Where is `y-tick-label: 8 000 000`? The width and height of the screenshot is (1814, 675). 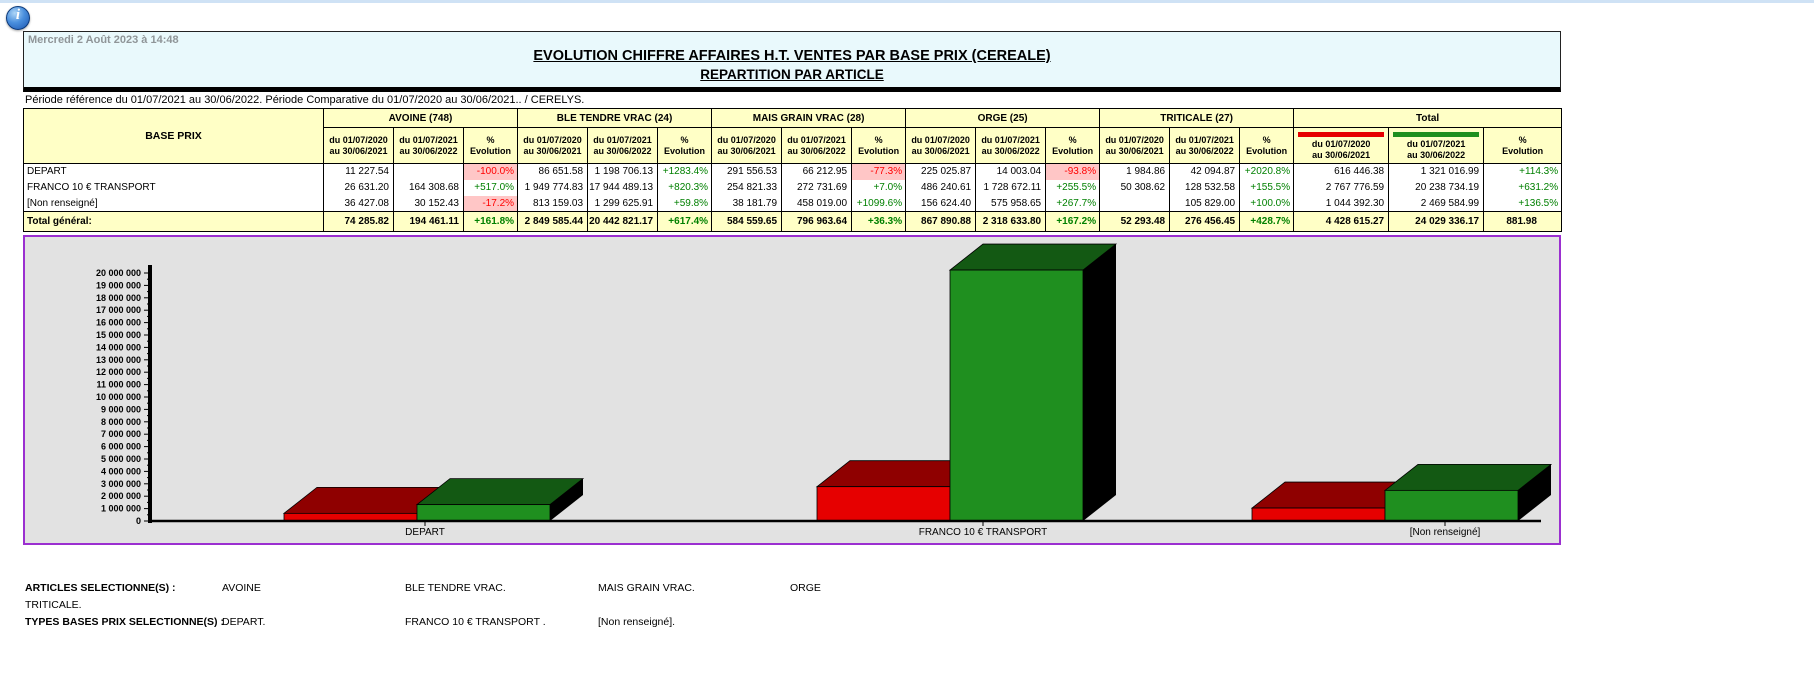 y-tick-label: 8 000 000 is located at coordinates (121, 422).